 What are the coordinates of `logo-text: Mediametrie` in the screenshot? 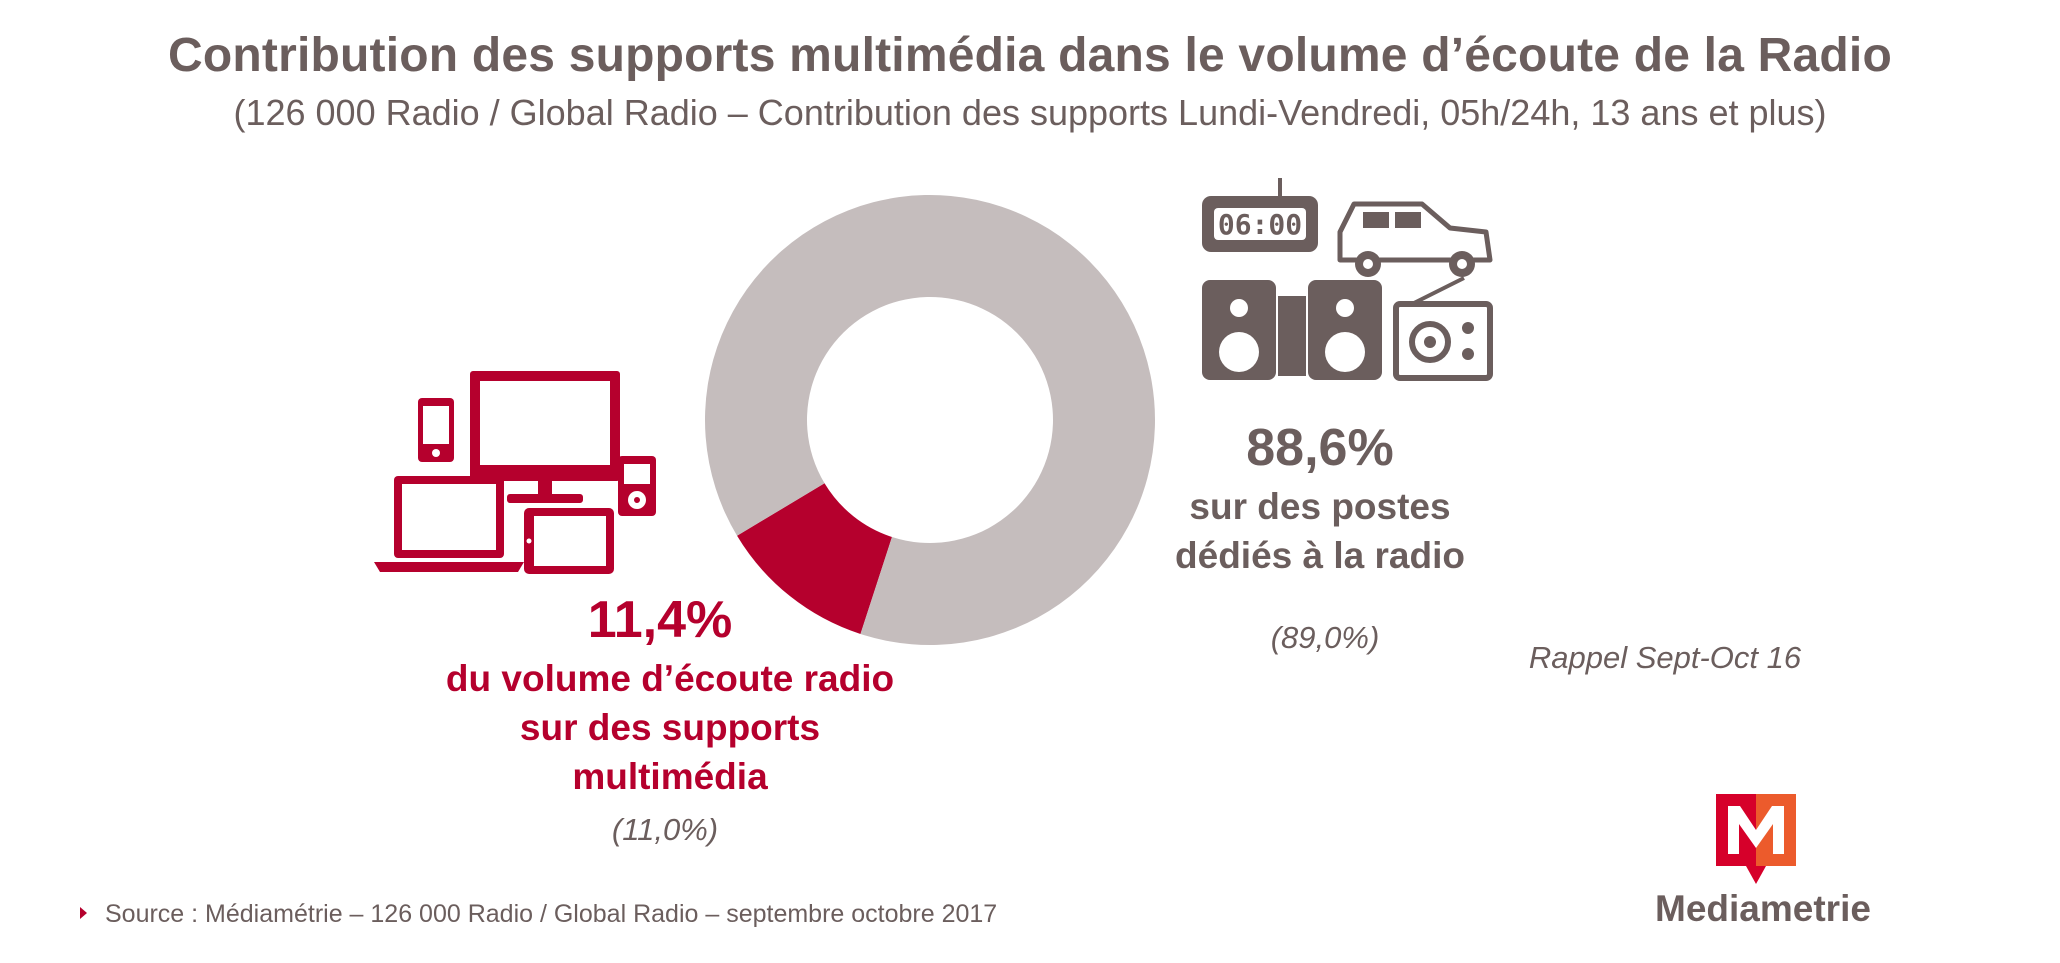 It's located at (1763, 908).